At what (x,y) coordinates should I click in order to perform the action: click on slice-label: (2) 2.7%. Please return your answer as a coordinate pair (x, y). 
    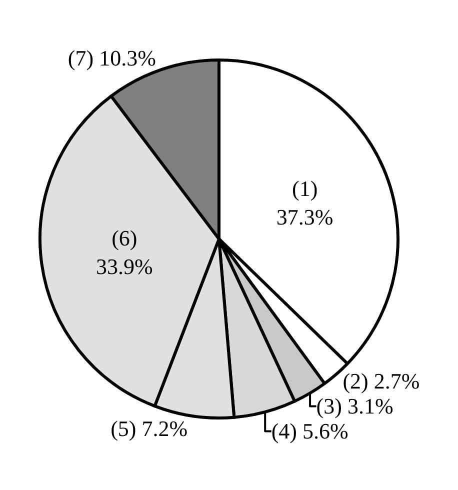
    Looking at the image, I should click on (381, 381).